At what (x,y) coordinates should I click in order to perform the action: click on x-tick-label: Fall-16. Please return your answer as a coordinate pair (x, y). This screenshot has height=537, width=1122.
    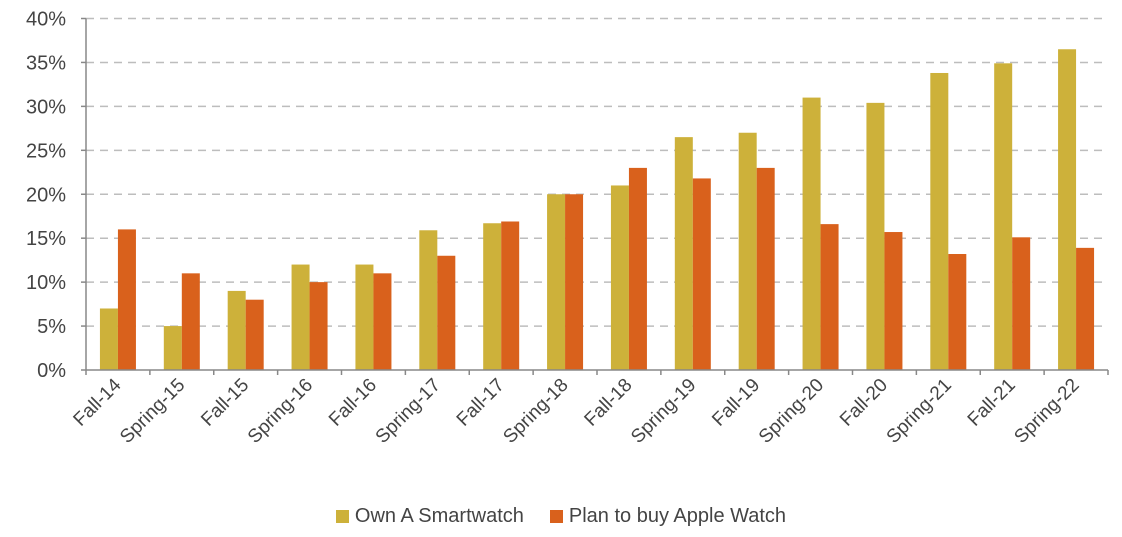
    Looking at the image, I should click on (353, 403).